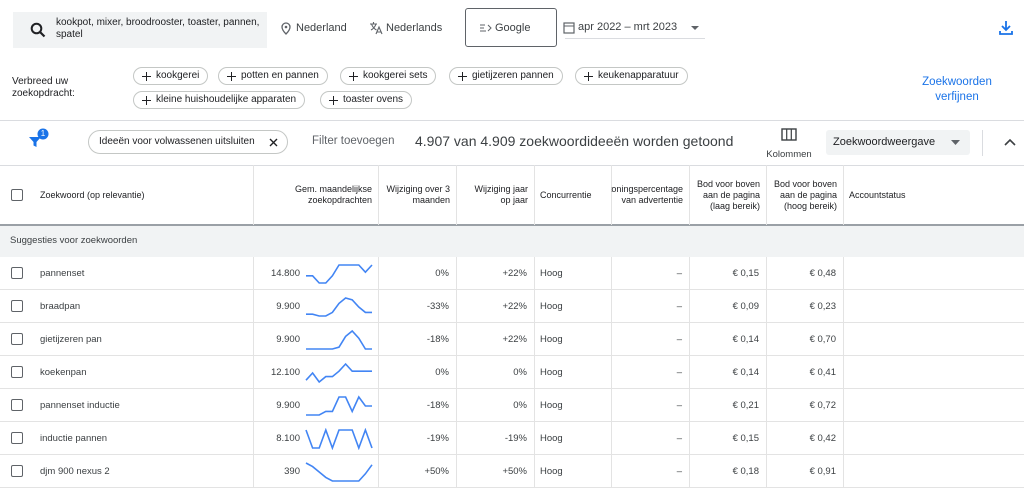  I want to click on cell-value: € 0,14, so click(745, 339).